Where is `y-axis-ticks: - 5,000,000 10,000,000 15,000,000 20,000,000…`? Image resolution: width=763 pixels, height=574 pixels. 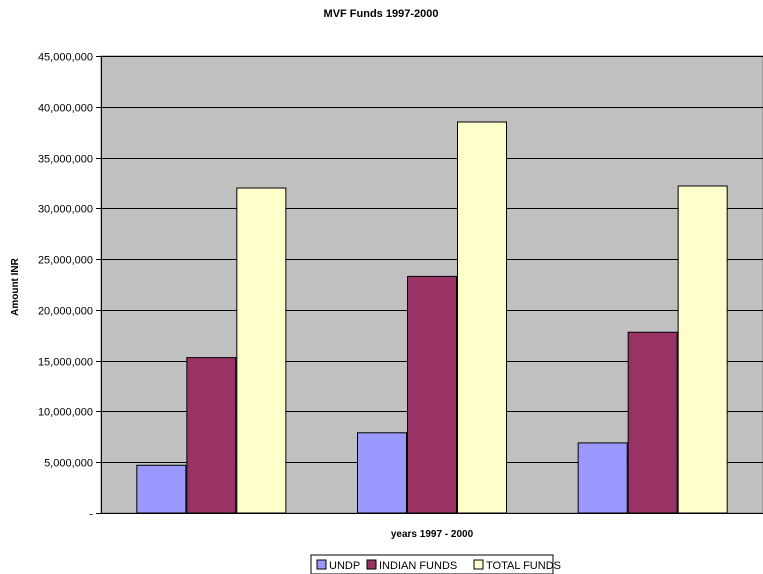
y-axis-ticks: - 5,000,000 10,000,000 15,000,000 20,000,000… is located at coordinates (69, 286).